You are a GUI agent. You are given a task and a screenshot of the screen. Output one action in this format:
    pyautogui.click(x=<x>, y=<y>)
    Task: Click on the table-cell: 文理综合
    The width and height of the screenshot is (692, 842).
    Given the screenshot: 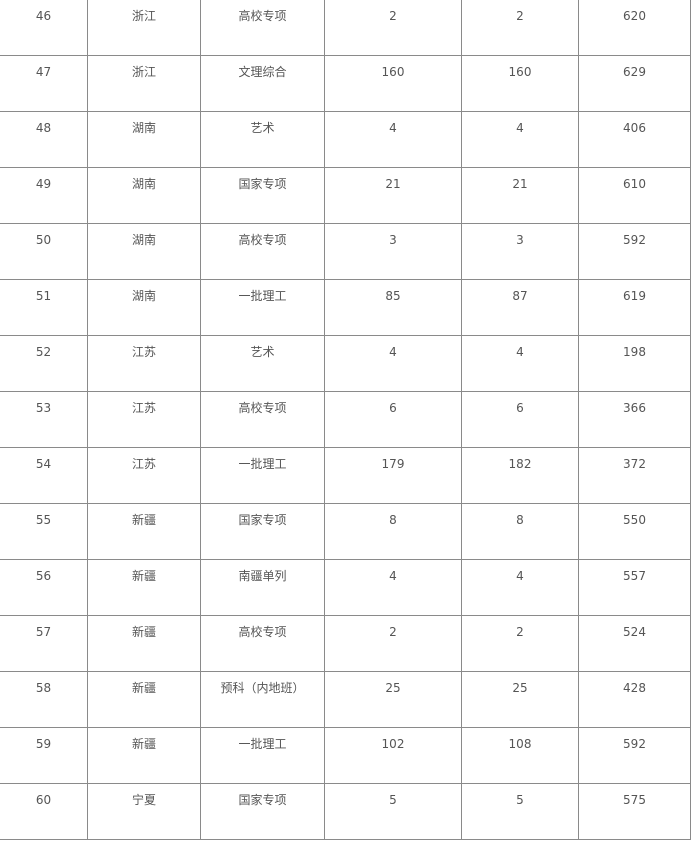 What is the action you would take?
    pyautogui.click(x=262, y=83)
    